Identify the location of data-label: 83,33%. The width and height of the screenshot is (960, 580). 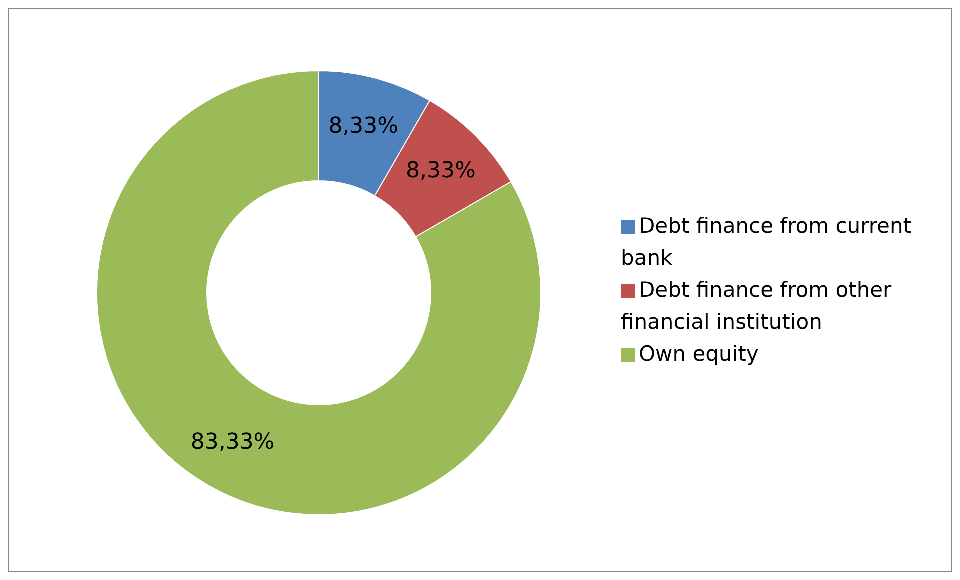
(232, 442).